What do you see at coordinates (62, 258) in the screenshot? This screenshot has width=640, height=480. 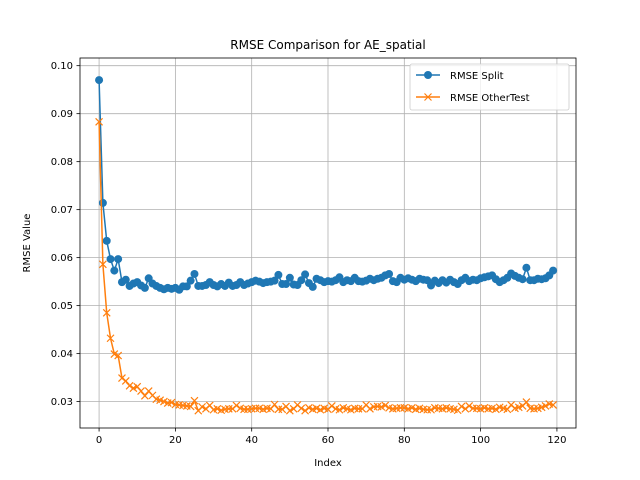 I see `y-tick-label: 0.06` at bounding box center [62, 258].